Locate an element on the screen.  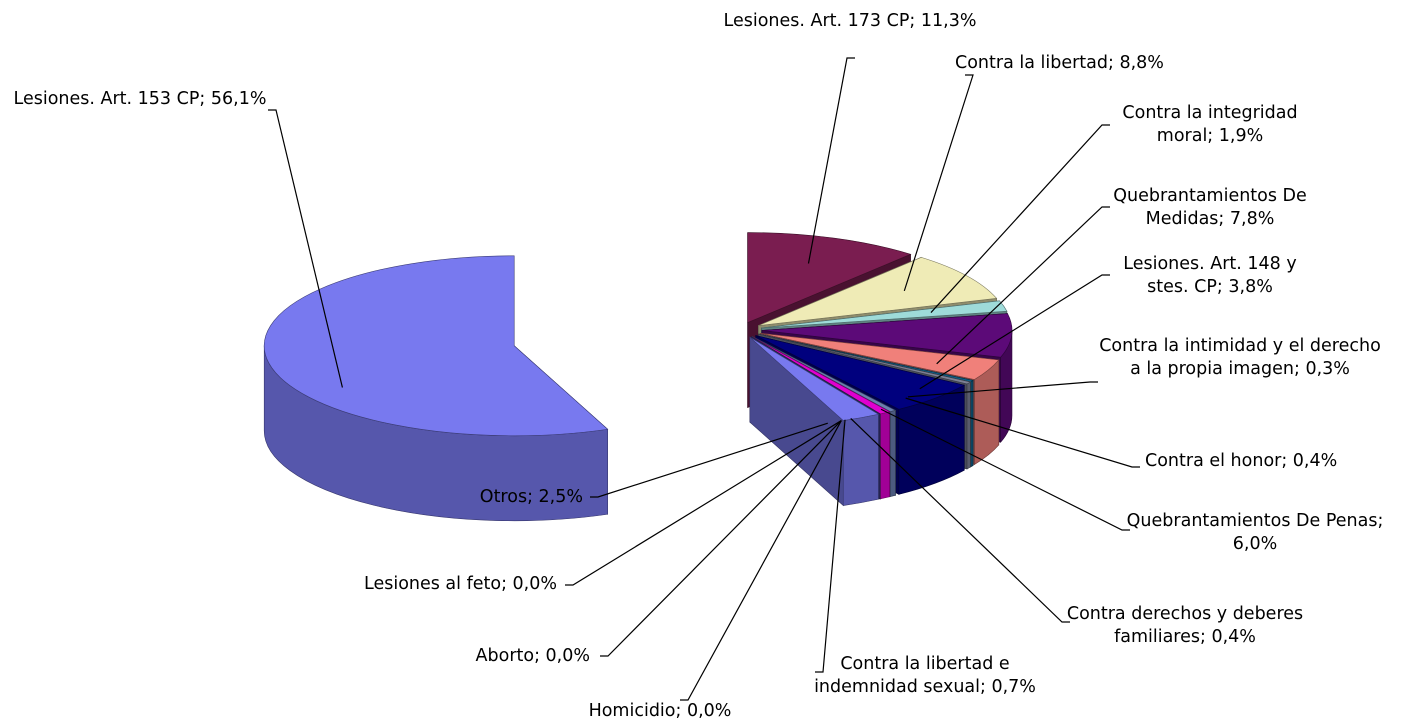
data-label: Lesiones. Art. 173 CP; 11,3% is located at coordinates (850, 21).